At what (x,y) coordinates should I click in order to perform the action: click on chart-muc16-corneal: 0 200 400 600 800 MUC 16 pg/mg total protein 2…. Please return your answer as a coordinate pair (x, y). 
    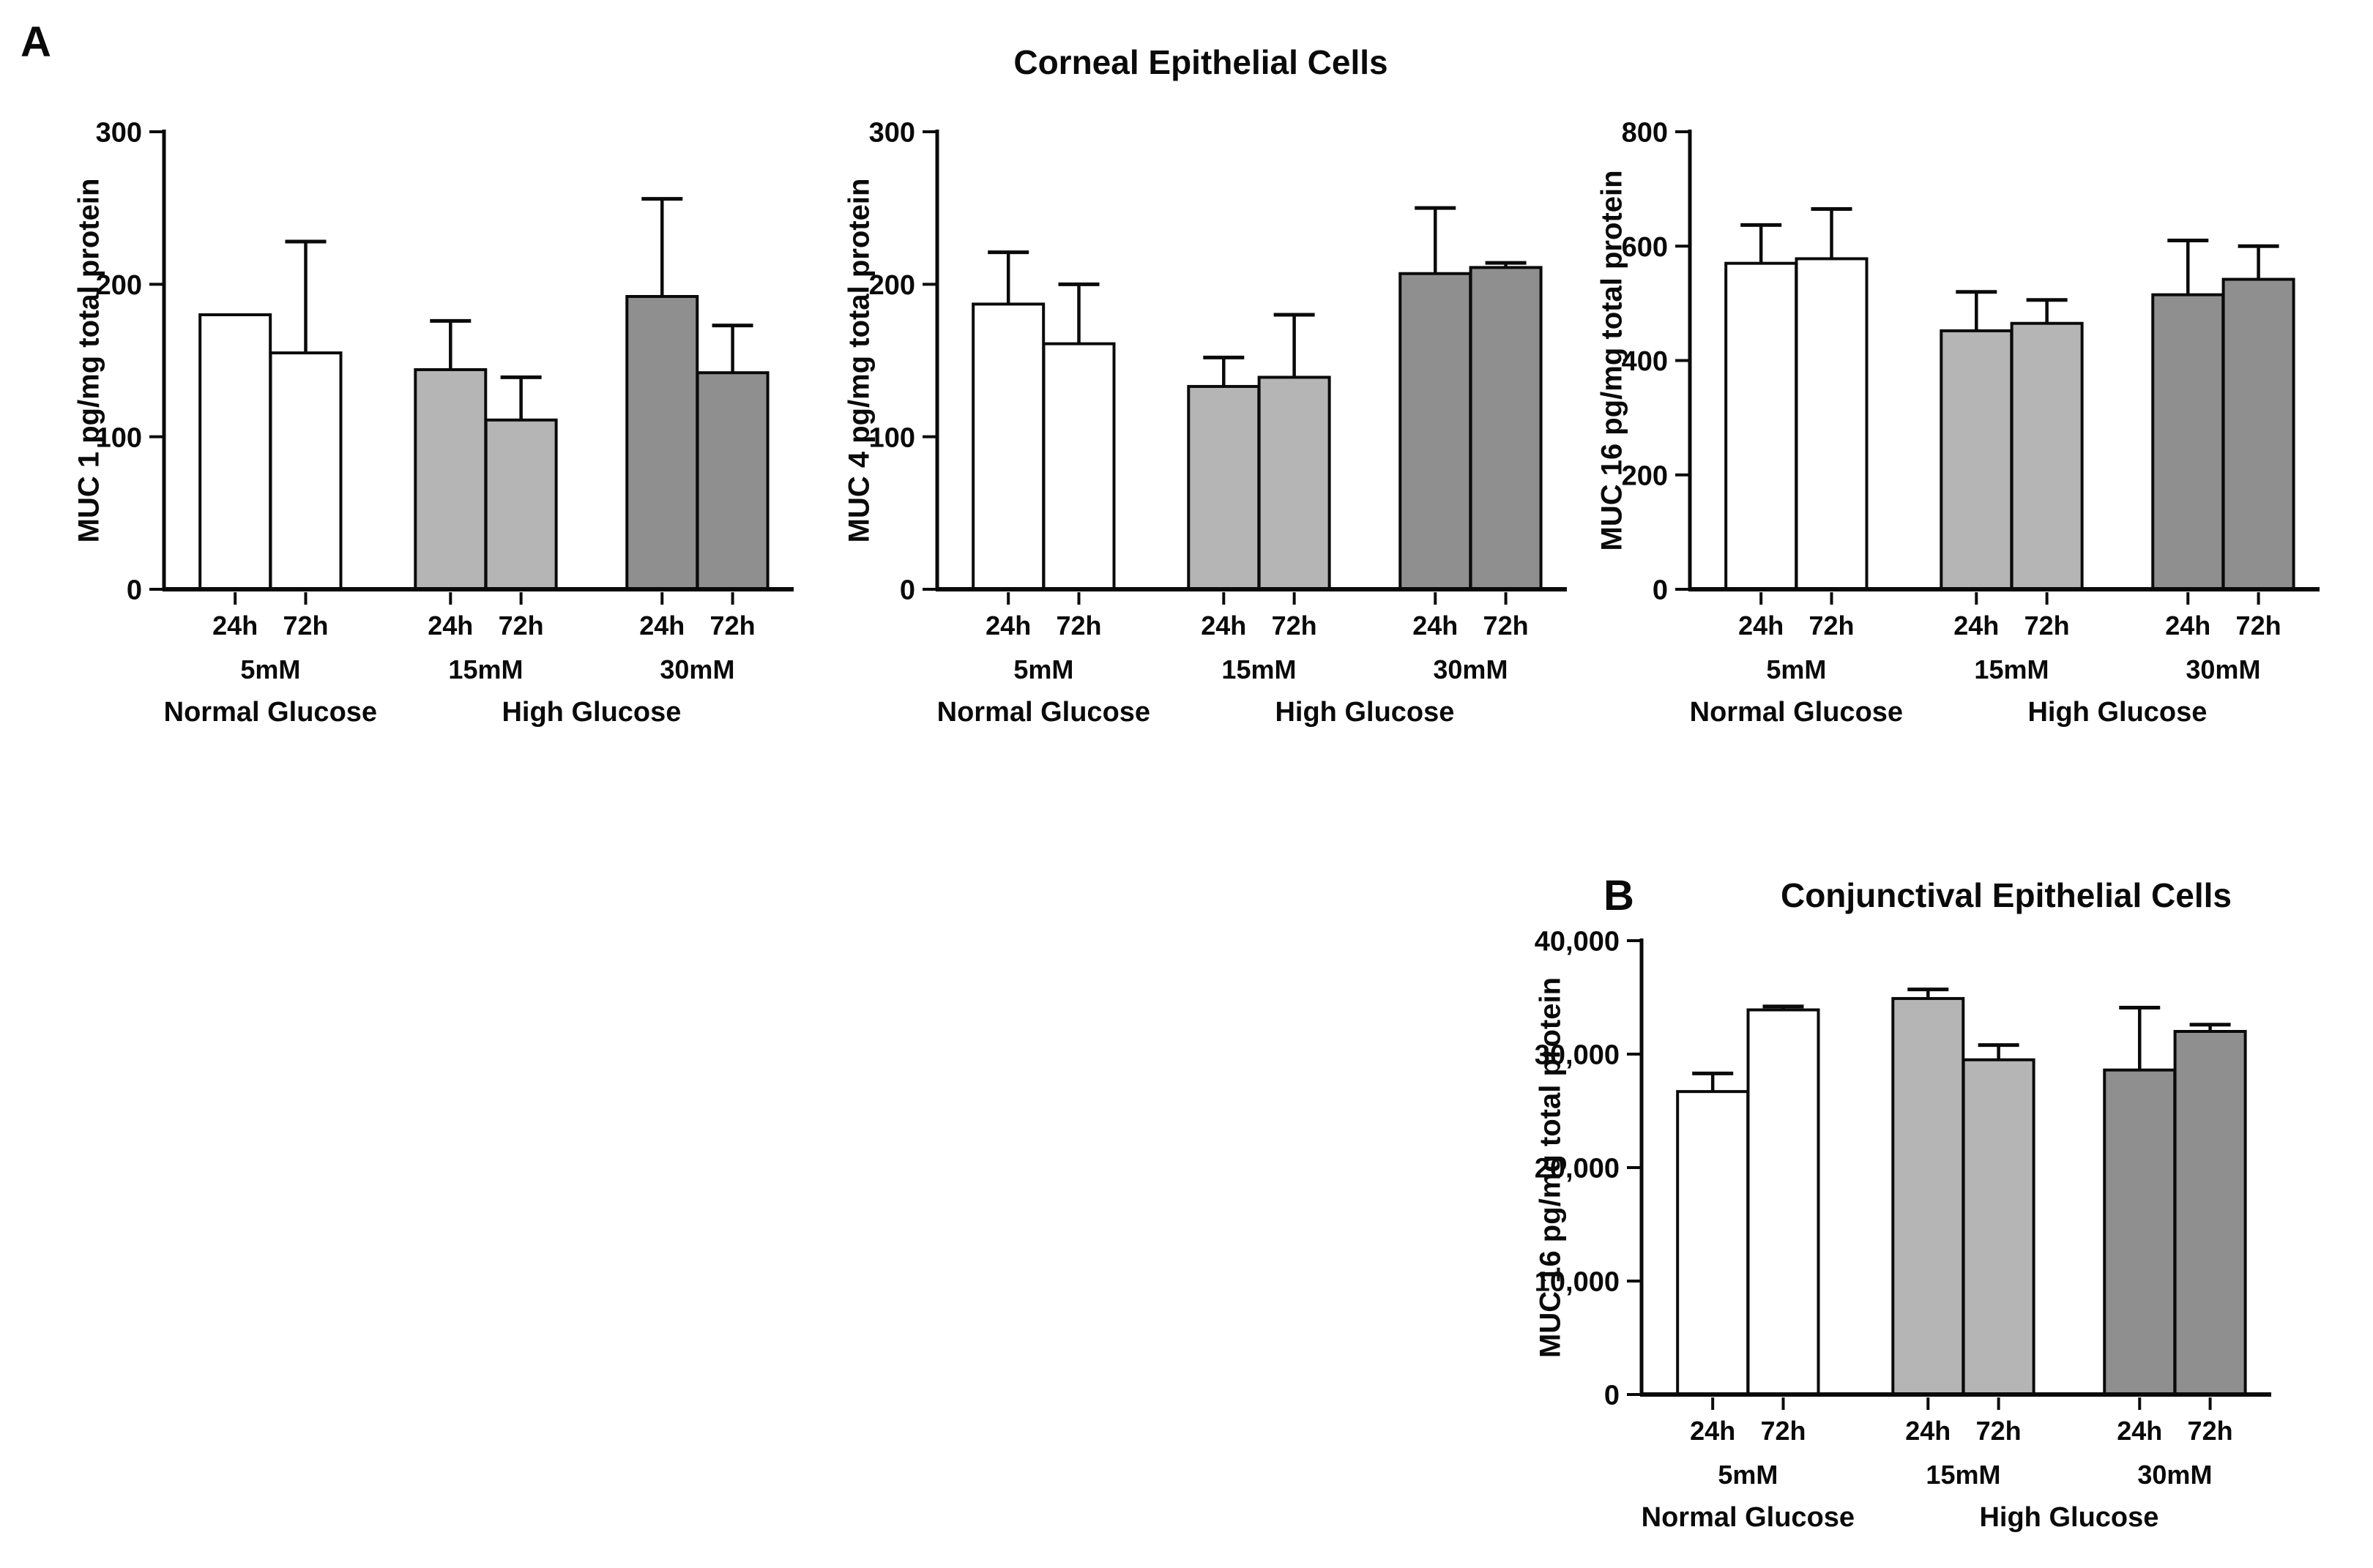
    Looking at the image, I should click on (1957, 423).